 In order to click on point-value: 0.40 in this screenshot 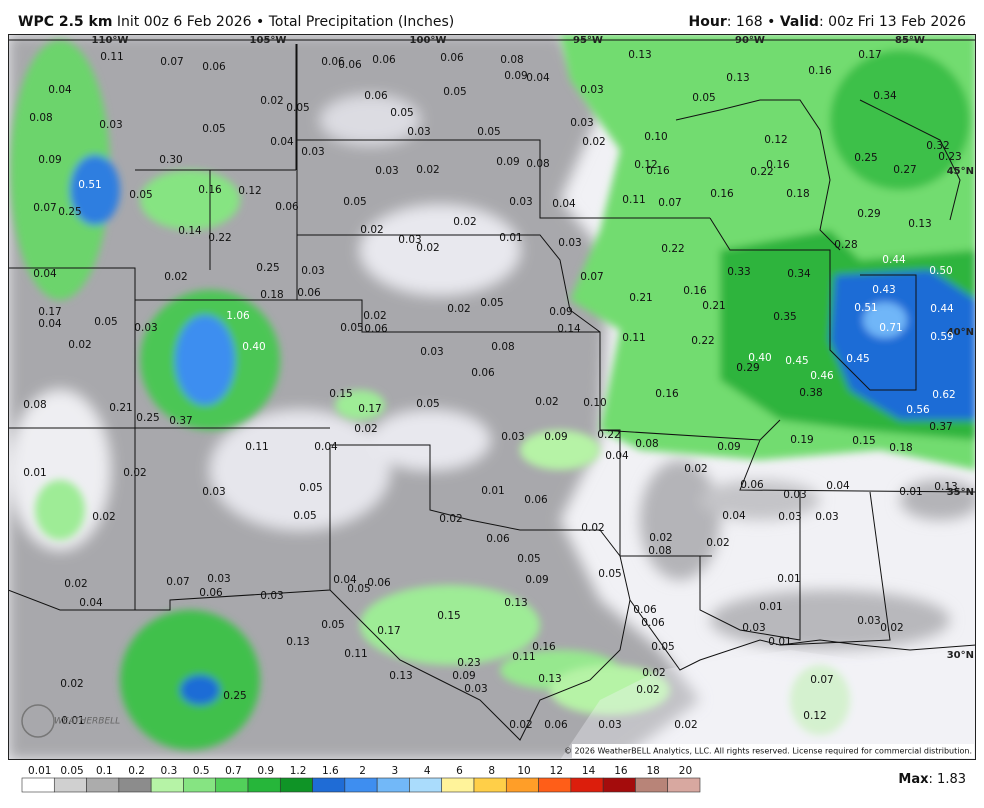, I will do `click(253, 347)`.